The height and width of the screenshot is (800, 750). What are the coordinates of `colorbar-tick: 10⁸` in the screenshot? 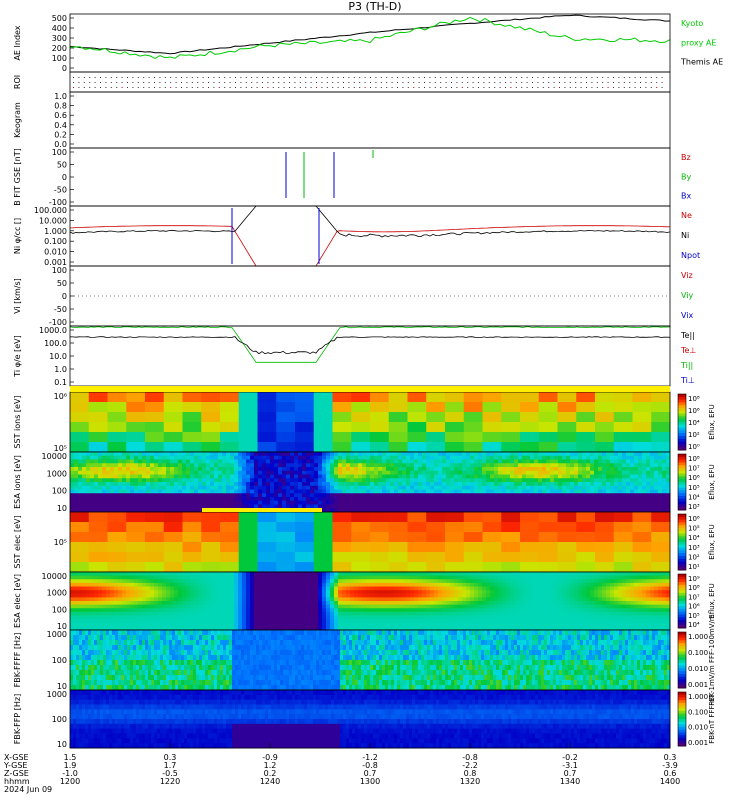 It's located at (694, 459).